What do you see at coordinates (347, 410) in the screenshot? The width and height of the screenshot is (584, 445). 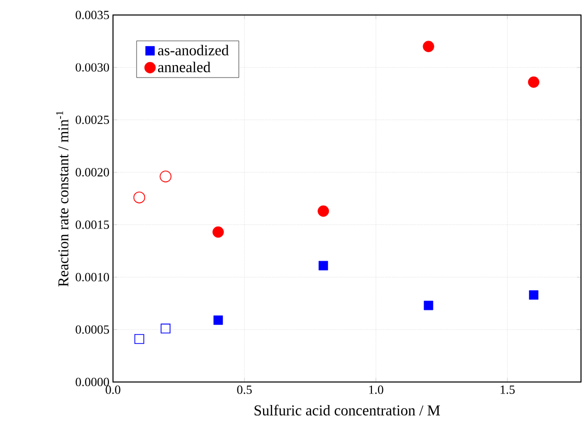 I see `x-axis-title: Sulfuric acid concentration / M` at bounding box center [347, 410].